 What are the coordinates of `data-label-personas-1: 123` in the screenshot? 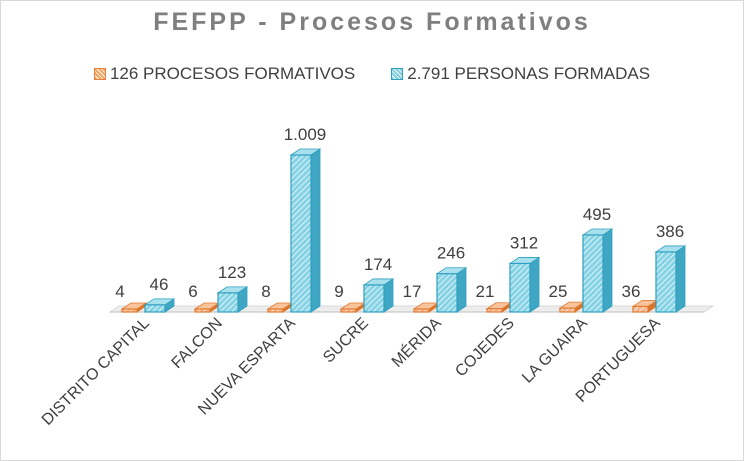 It's located at (232, 272).